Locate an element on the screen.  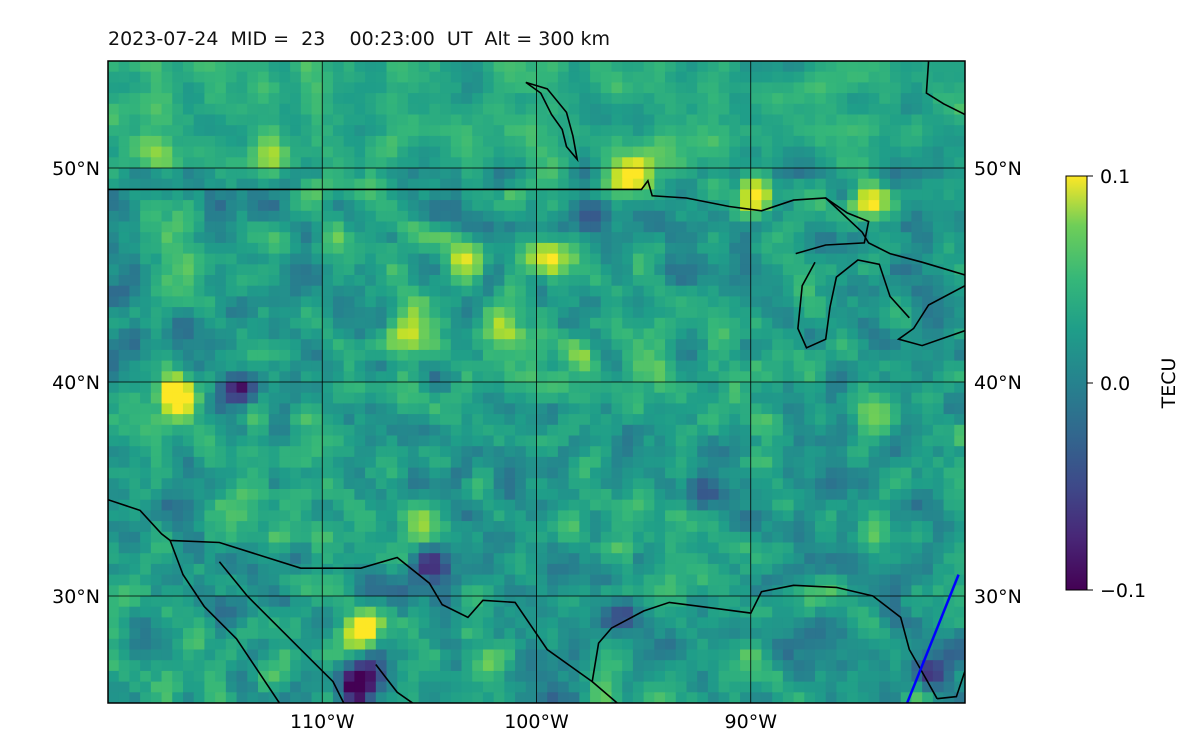
colorbar-tick-label: 0.1 is located at coordinates (1115, 177).